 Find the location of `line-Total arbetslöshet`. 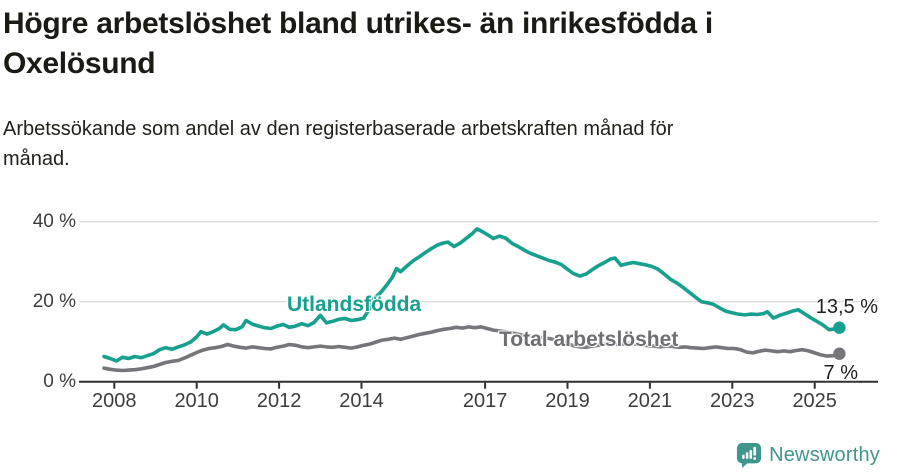

line-Total arbetslöshet is located at coordinates (472, 349).